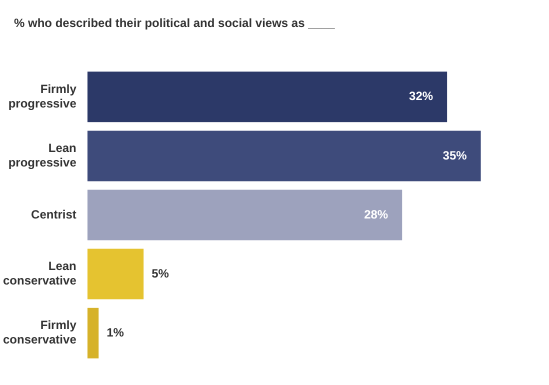 The height and width of the screenshot is (385, 549). Describe the element at coordinates (42, 96) in the screenshot. I see `y-tick-label: Firmly progressive` at that location.